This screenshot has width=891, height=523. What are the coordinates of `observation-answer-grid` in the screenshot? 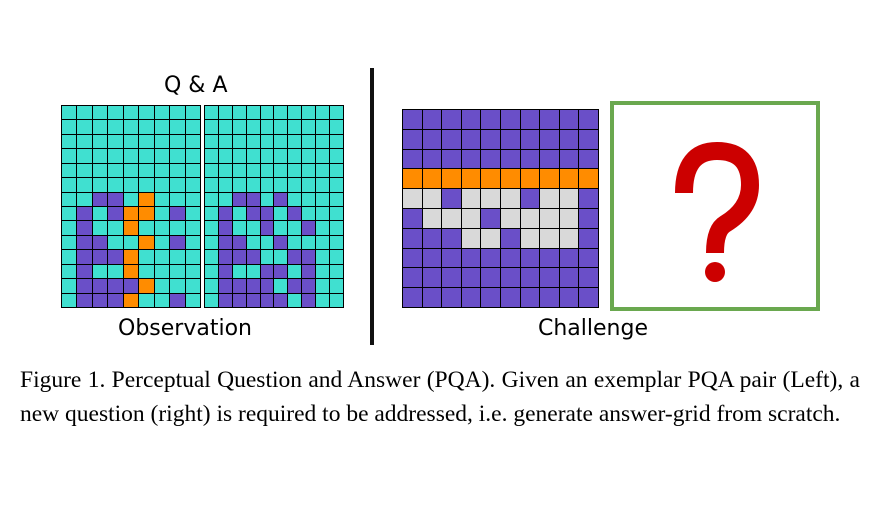 It's located at (274, 206).